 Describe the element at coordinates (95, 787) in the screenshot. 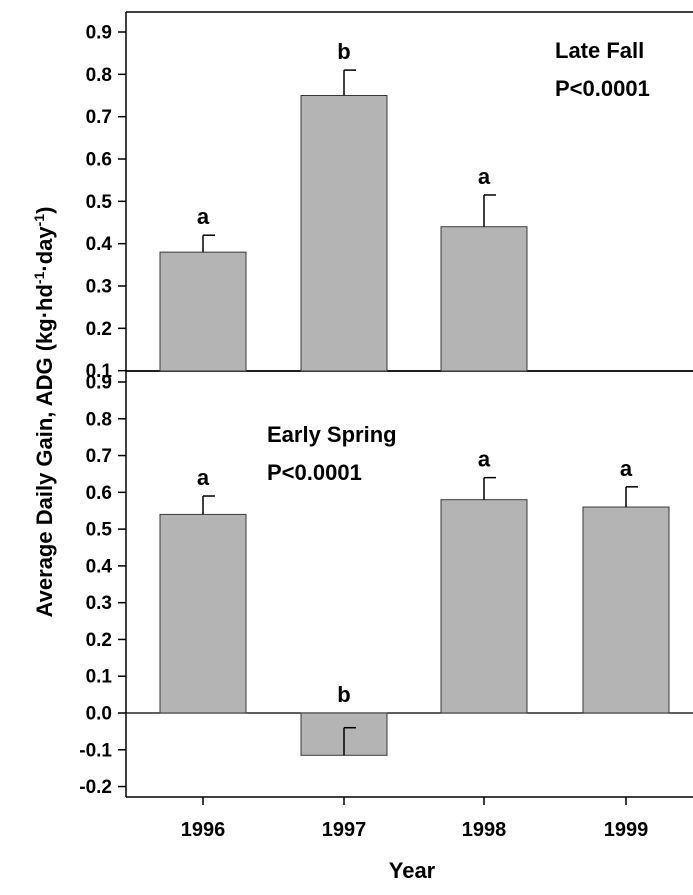

I see `y-tick-label: -0.2` at that location.